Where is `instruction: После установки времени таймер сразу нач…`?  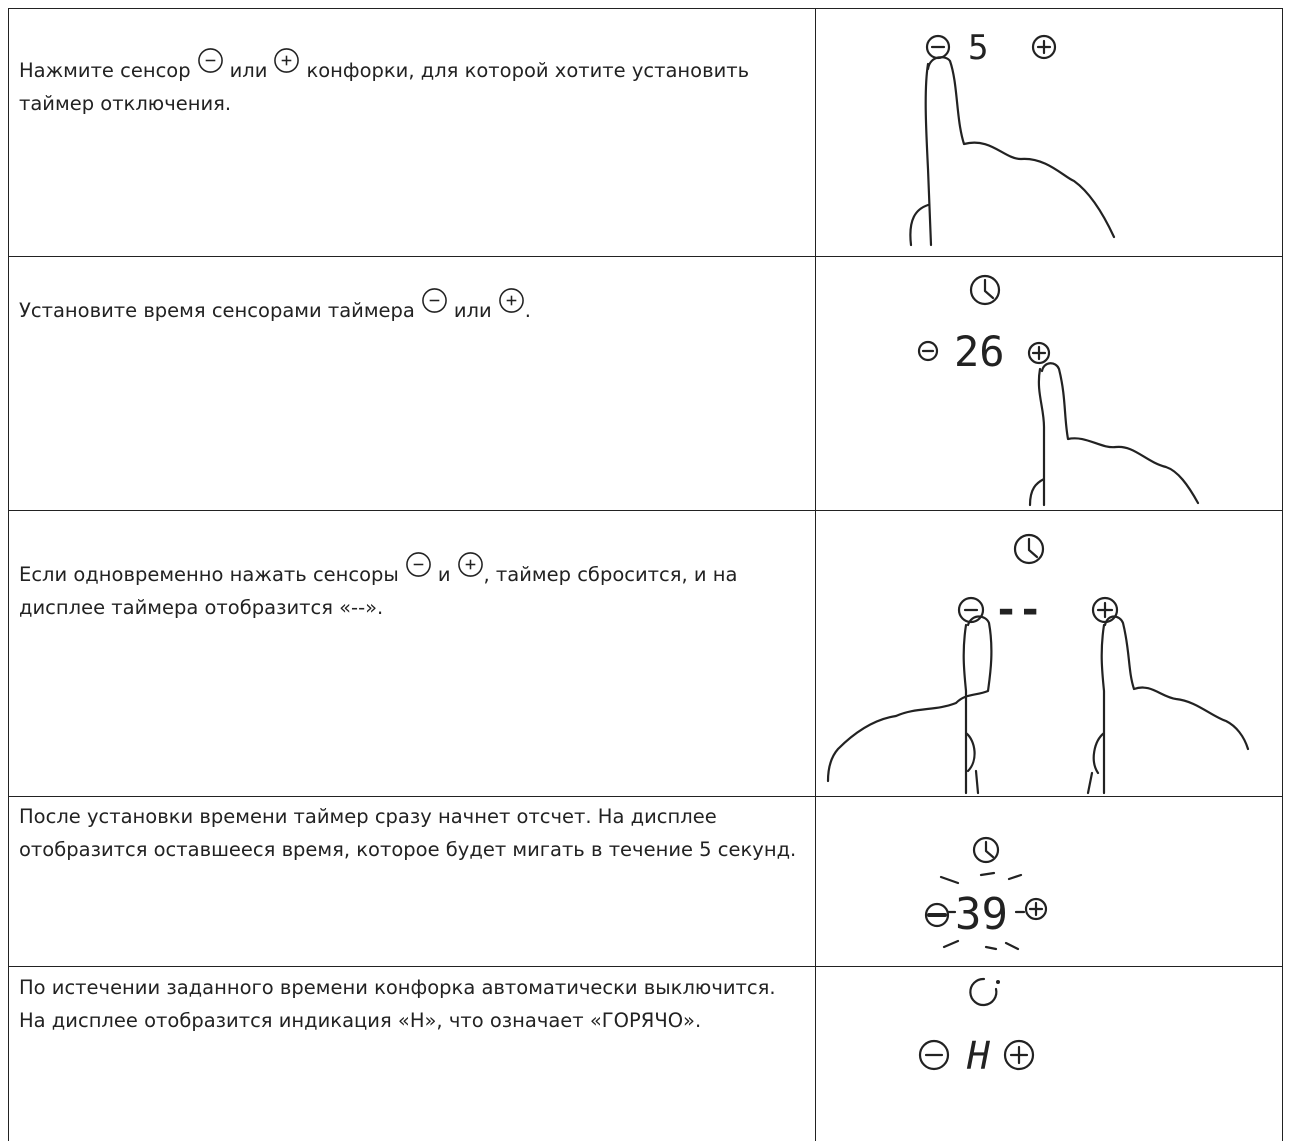 instruction: После установки времени таймер сразу нач… is located at coordinates (412, 831).